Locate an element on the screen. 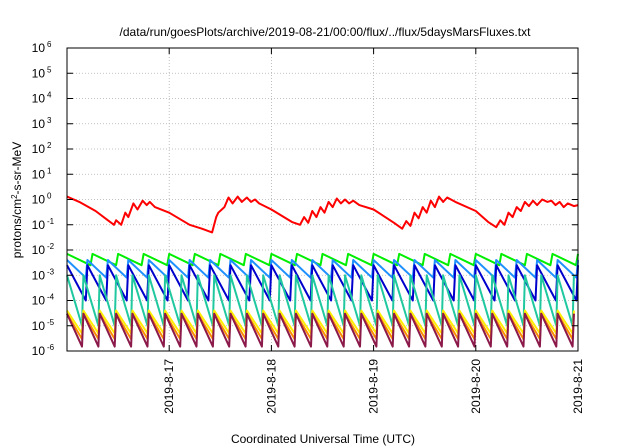 This screenshot has width=640, height=448. y-tick-label-exponent: 0 is located at coordinates (49, 196).